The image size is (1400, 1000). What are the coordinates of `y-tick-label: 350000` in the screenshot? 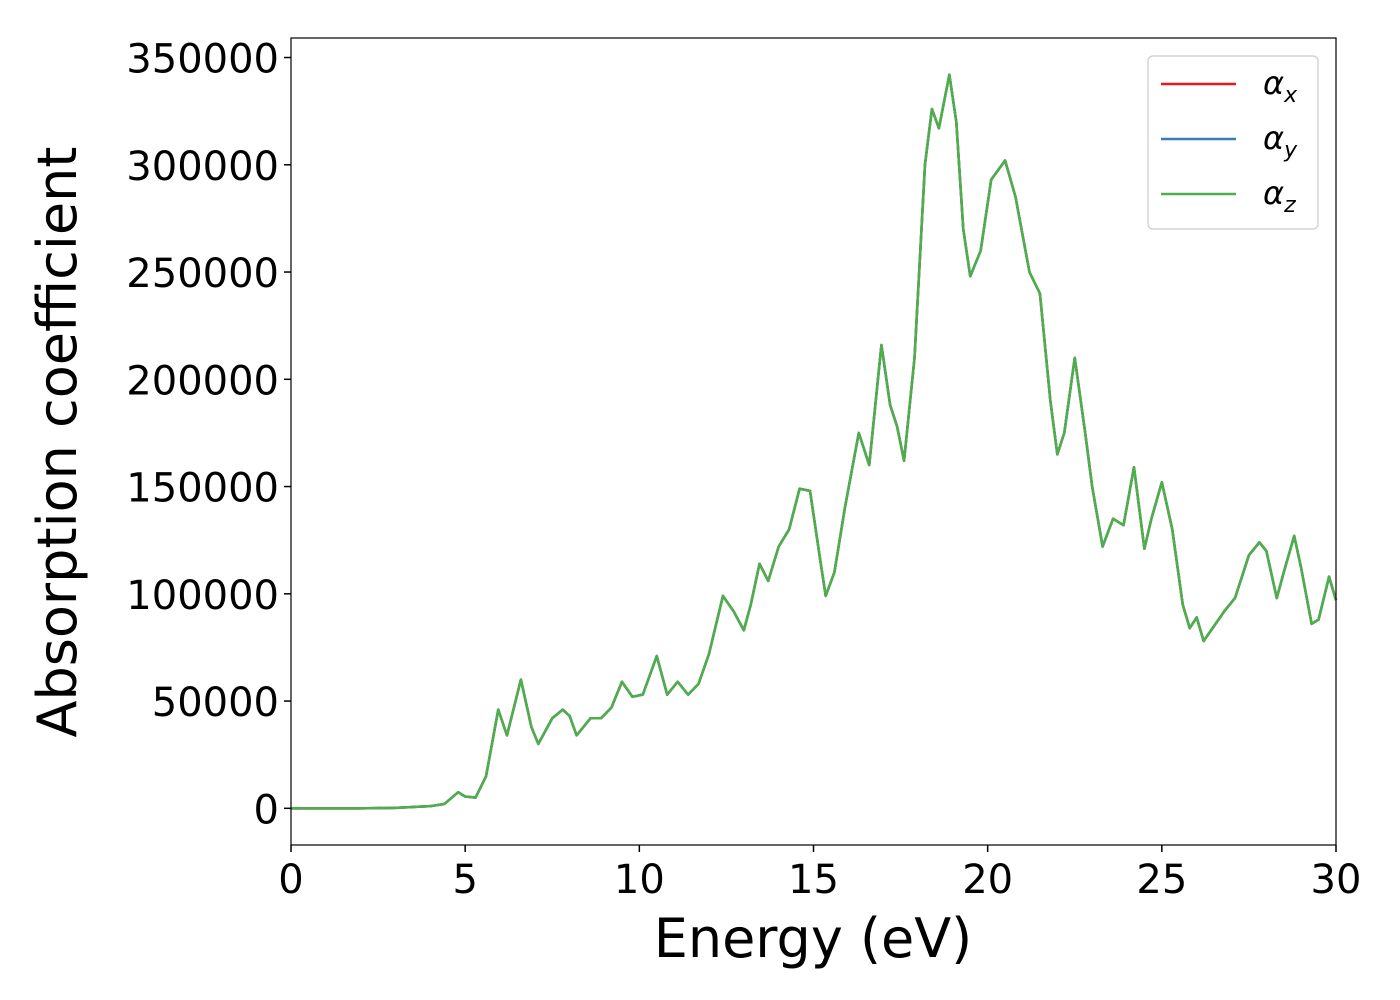 It's located at (202, 60).